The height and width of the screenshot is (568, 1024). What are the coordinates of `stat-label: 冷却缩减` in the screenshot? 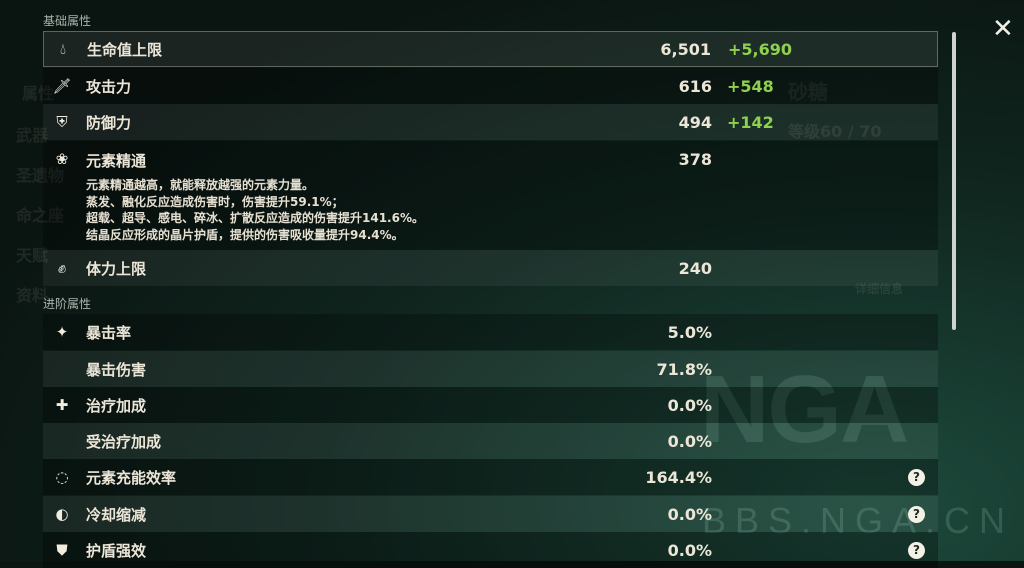 It's located at (116, 514).